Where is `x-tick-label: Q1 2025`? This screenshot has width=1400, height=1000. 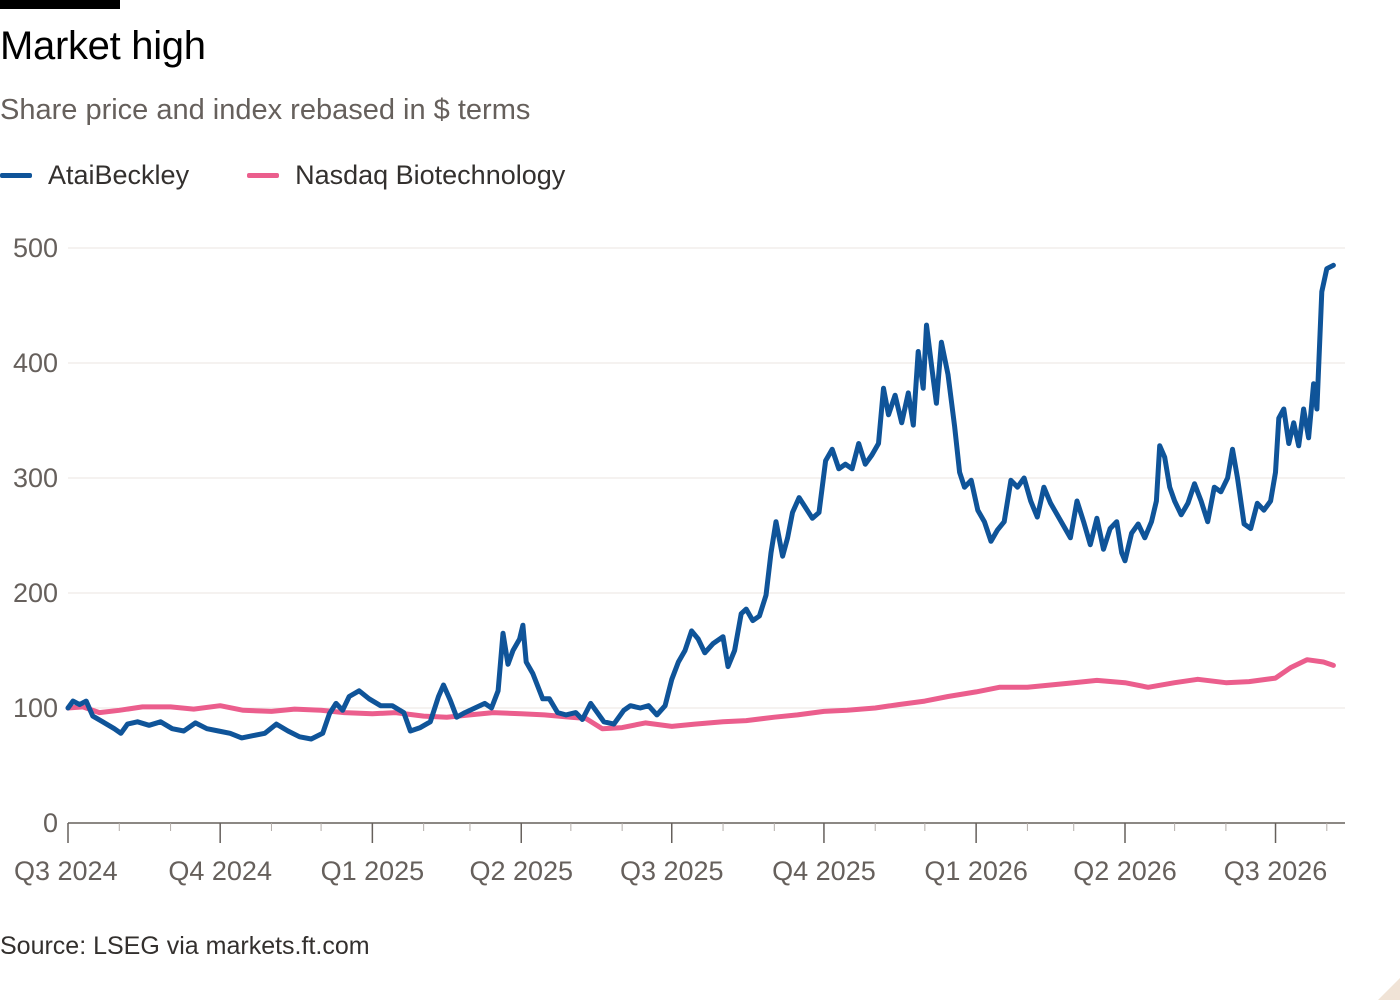 x-tick-label: Q1 2025 is located at coordinates (373, 871).